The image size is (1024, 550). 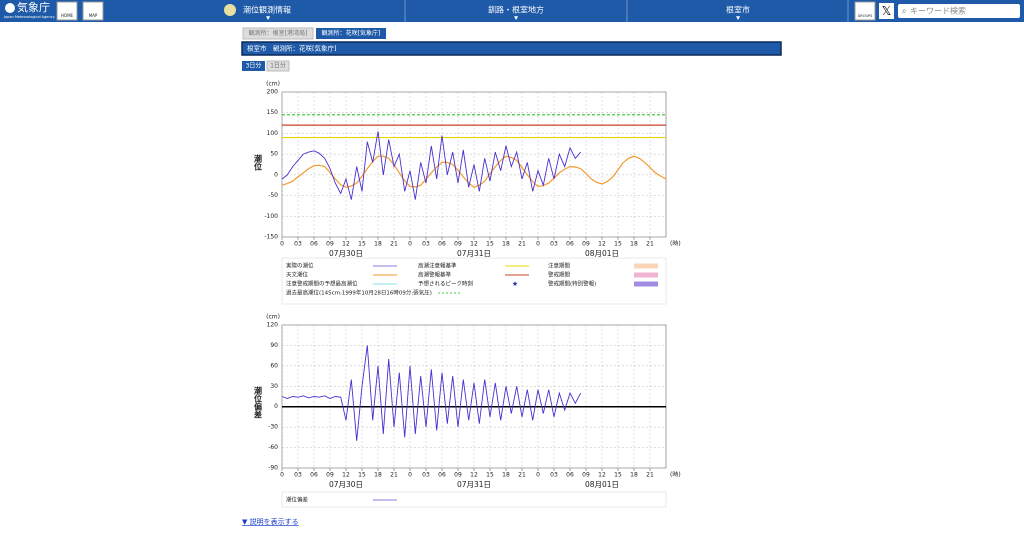 What do you see at coordinates (346, 484) in the screenshot?
I see `day-label: 07月30日` at bounding box center [346, 484].